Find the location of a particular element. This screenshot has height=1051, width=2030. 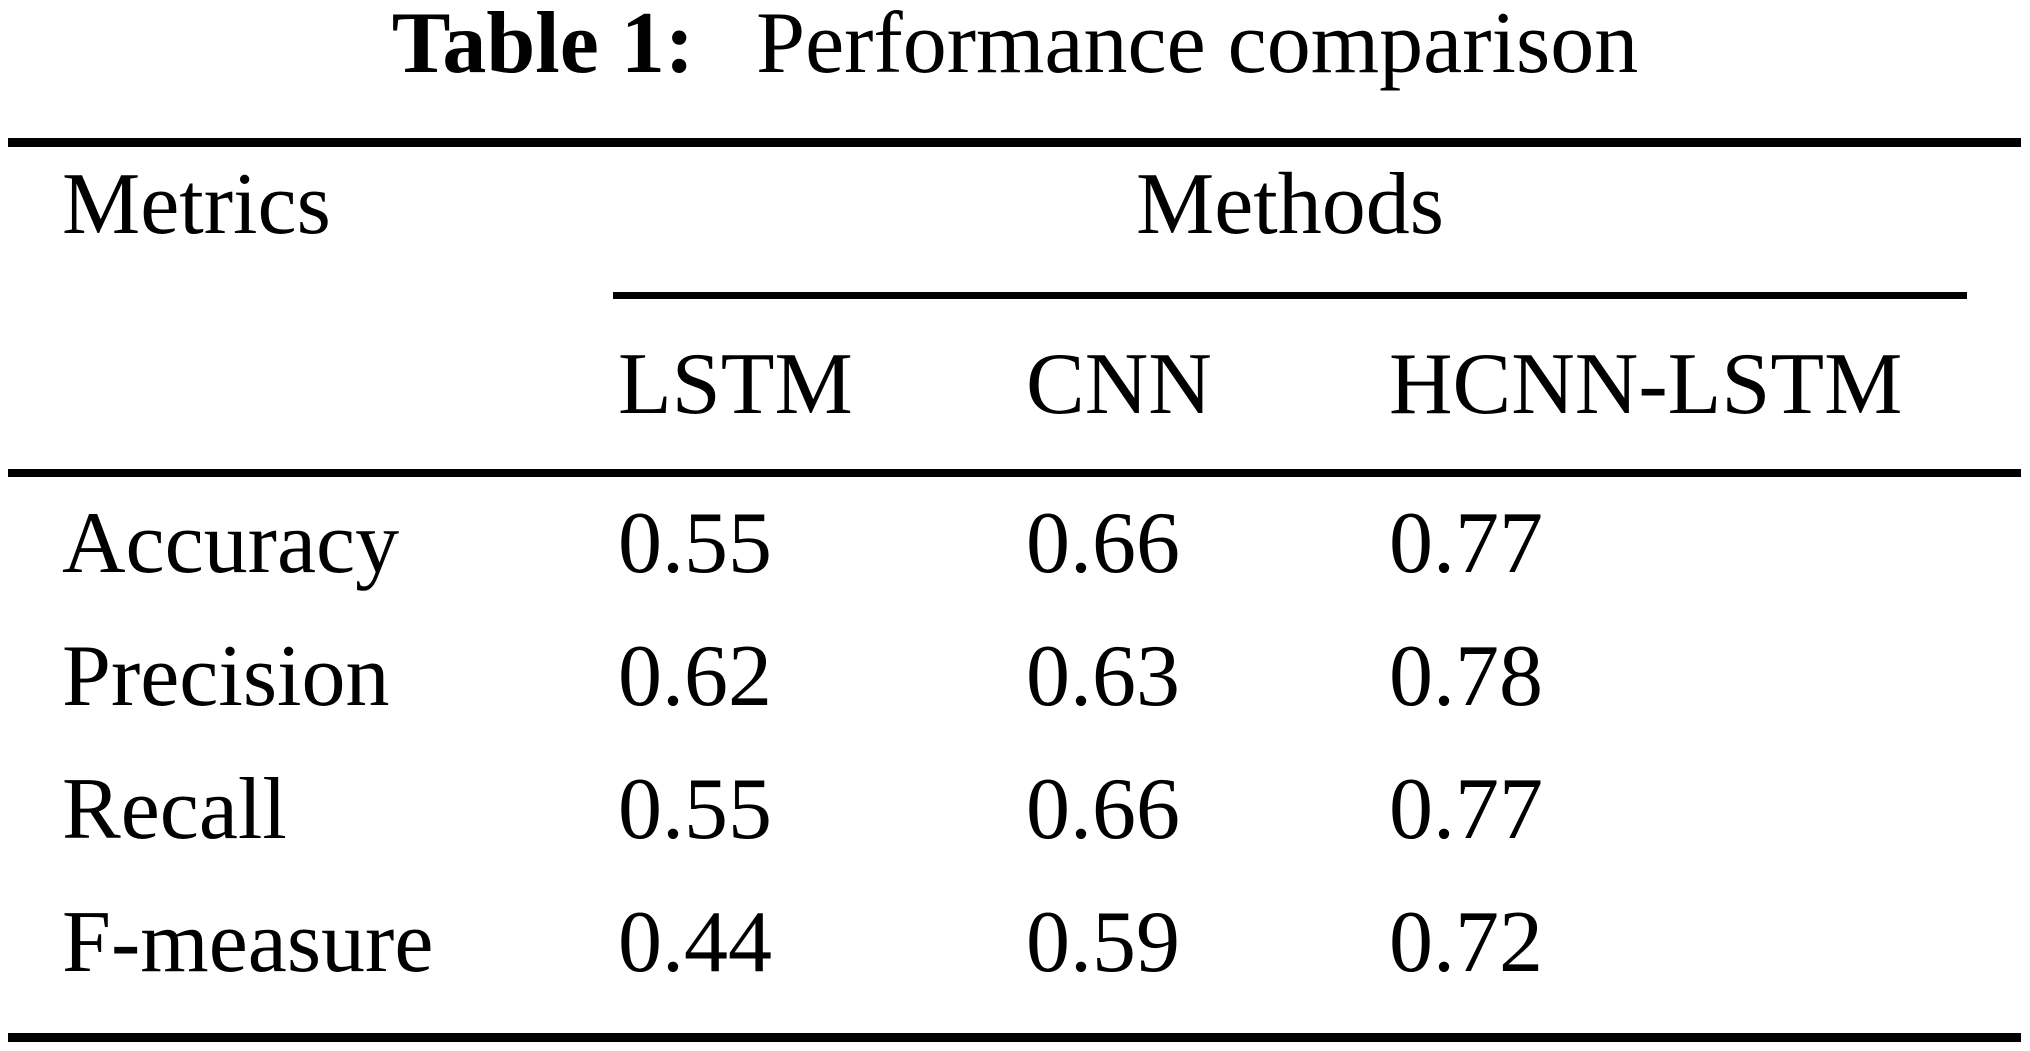

cell-accuracy-lstm: 0.55 is located at coordinates (695, 543).